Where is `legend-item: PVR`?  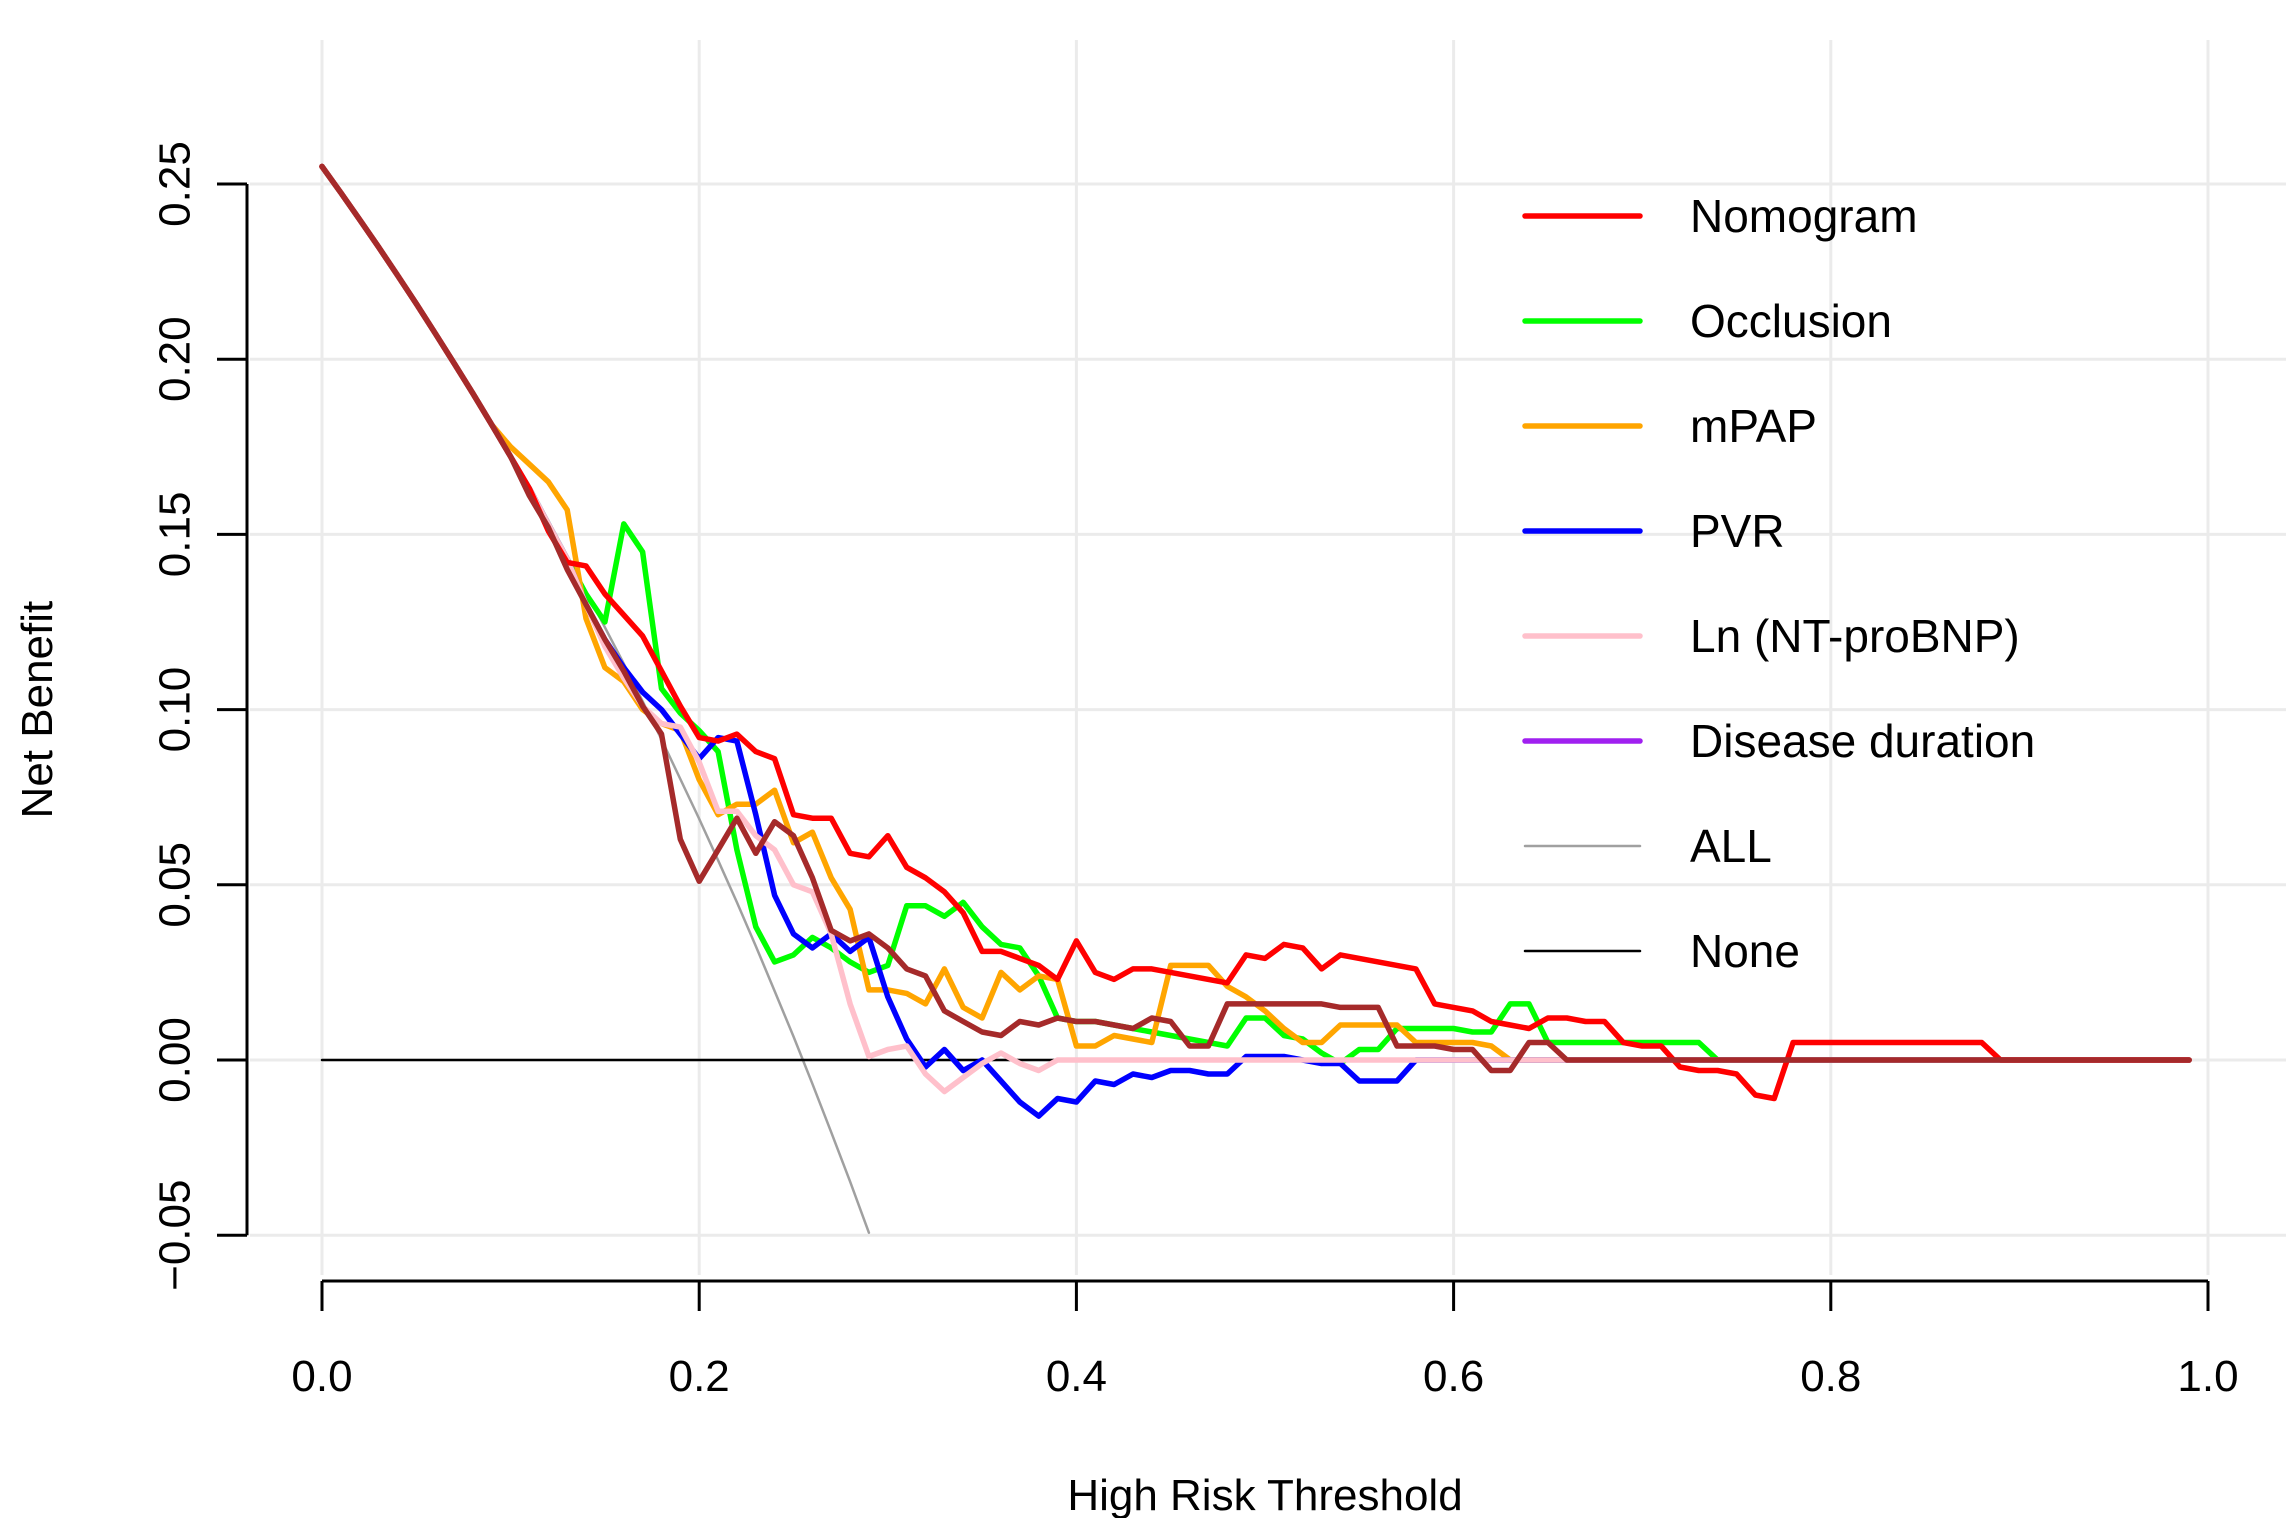 legend-item: PVR is located at coordinates (1653, 531).